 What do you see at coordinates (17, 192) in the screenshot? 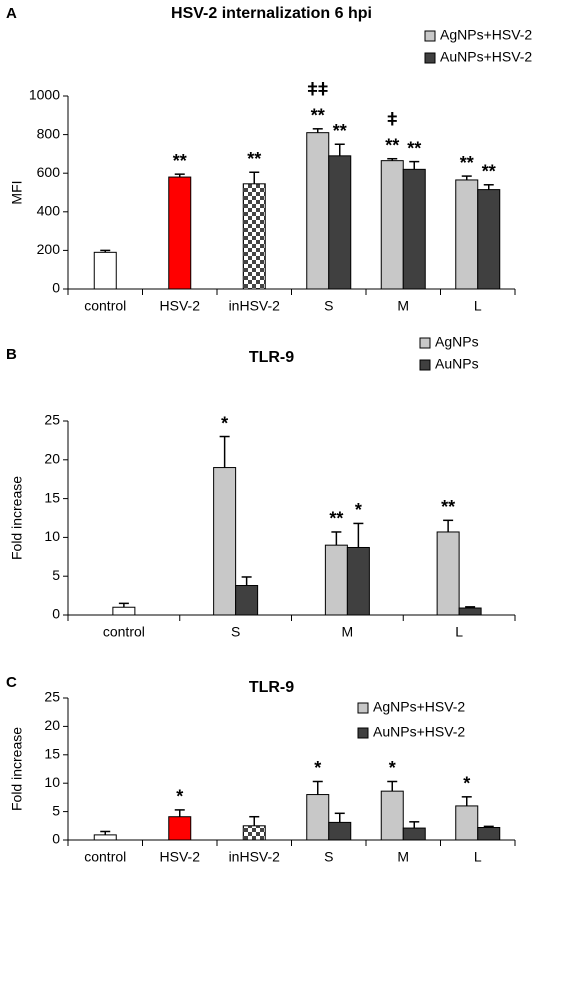
I see `y-axis-label: MFI` at bounding box center [17, 192].